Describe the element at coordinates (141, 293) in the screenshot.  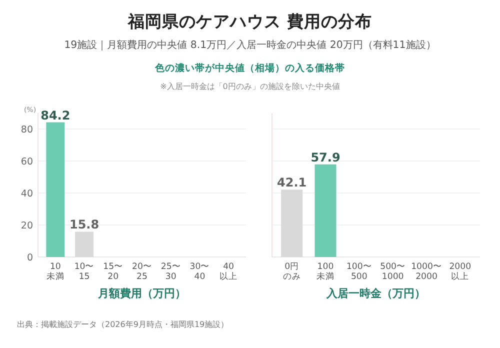
I see `x-axis-title: 月額費用（万円）` at that location.